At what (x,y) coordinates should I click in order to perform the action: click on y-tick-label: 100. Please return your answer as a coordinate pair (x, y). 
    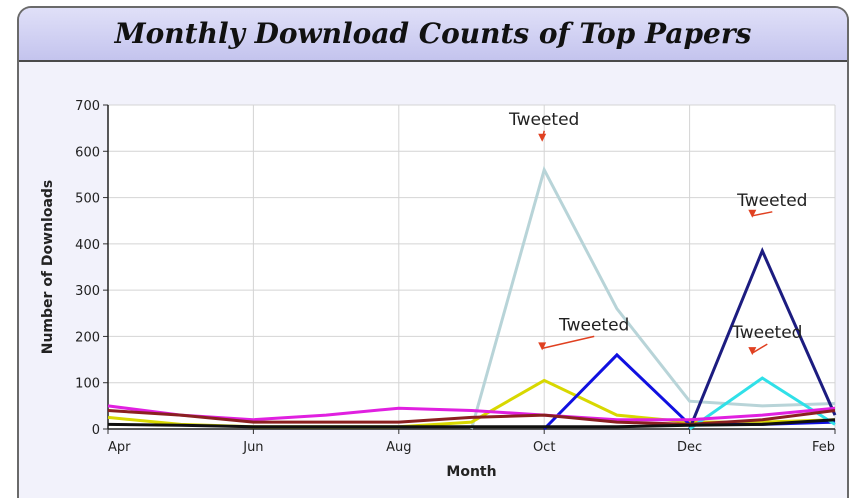
    Looking at the image, I should click on (87, 384).